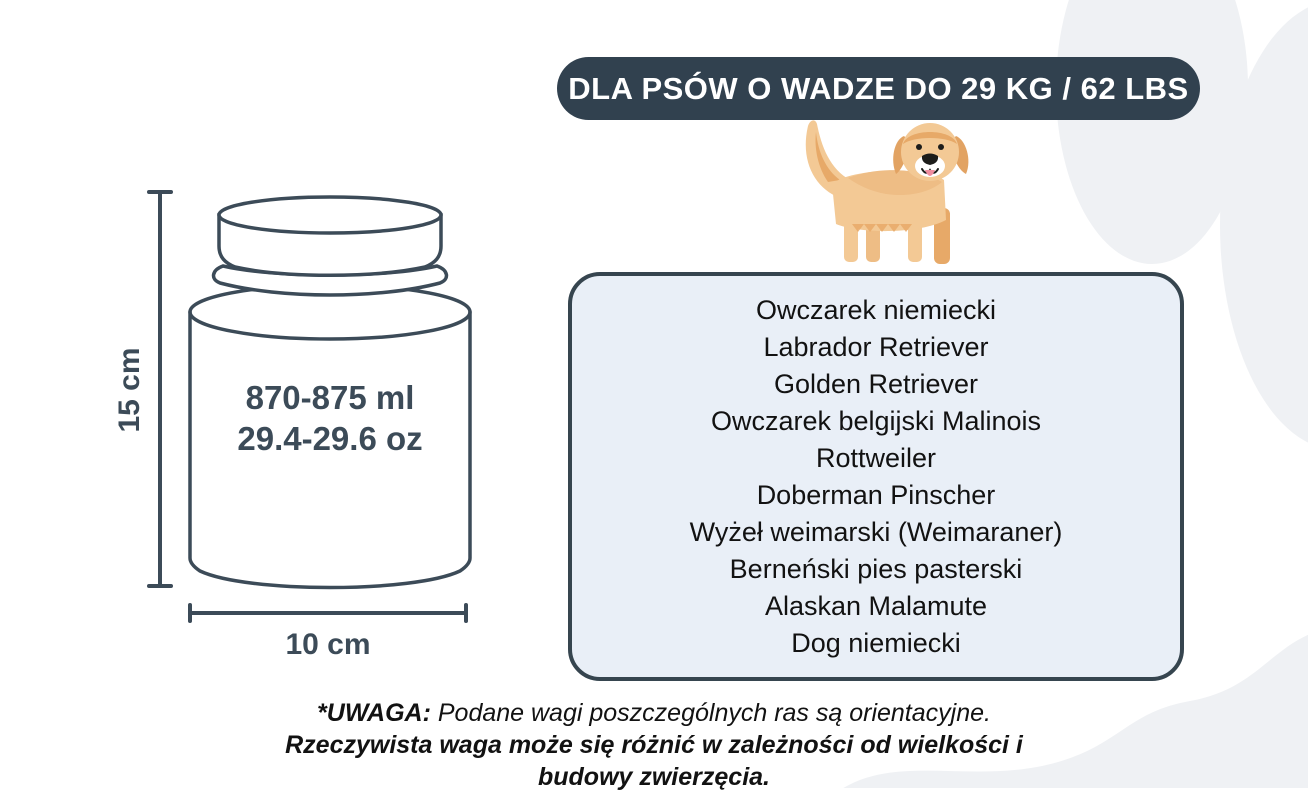 The width and height of the screenshot is (1308, 793). I want to click on container-diagram, so click(330, 392).